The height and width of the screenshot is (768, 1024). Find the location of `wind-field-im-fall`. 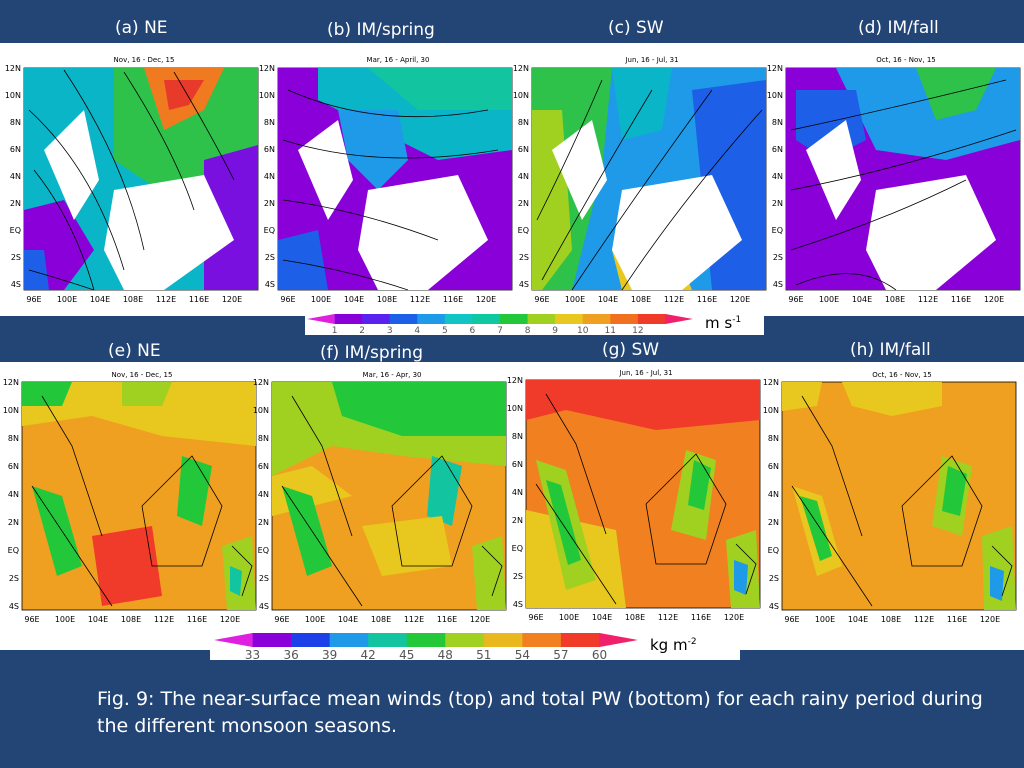

wind-field-im-fall is located at coordinates (903, 179).